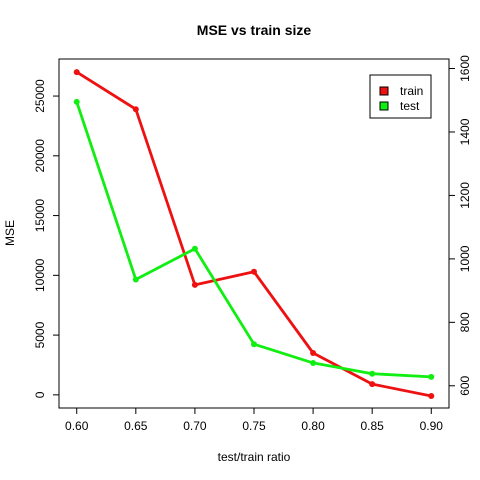 The height and width of the screenshot is (480, 480). Describe the element at coordinates (460, 225) in the screenshot. I see `y-axis-right: 600 800 1000 1200 1400 1600` at that location.